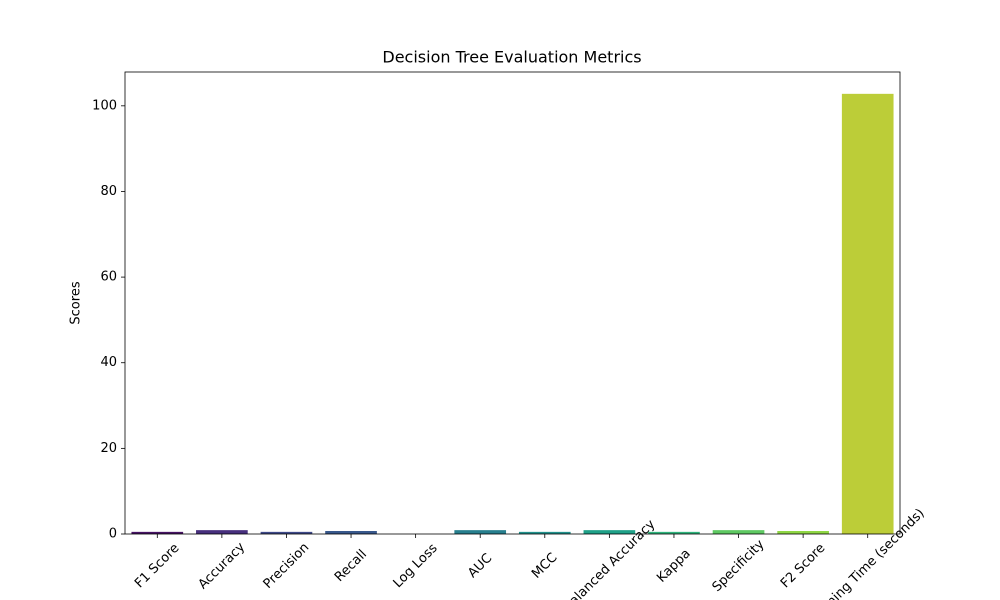 This screenshot has height=600, width=1000. Describe the element at coordinates (76, 302) in the screenshot. I see `y-axis-label: Scores` at that location.